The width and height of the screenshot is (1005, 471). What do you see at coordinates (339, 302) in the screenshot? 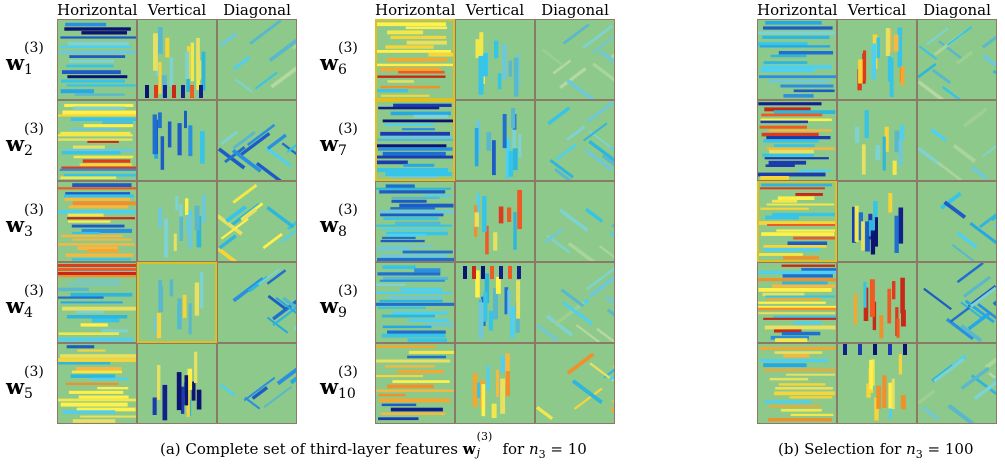
I see `row-label-w9: w (3) 9` at bounding box center [339, 302].